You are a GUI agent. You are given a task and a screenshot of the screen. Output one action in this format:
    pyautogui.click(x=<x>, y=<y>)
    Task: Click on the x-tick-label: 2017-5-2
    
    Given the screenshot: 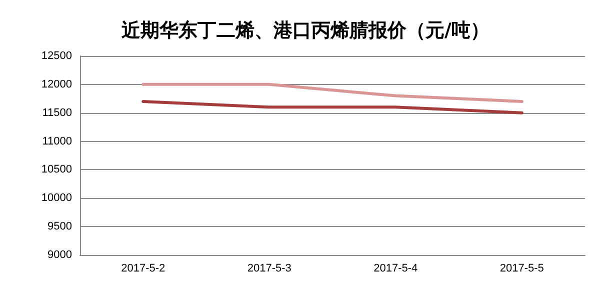 What is the action you would take?
    pyautogui.click(x=143, y=268)
    